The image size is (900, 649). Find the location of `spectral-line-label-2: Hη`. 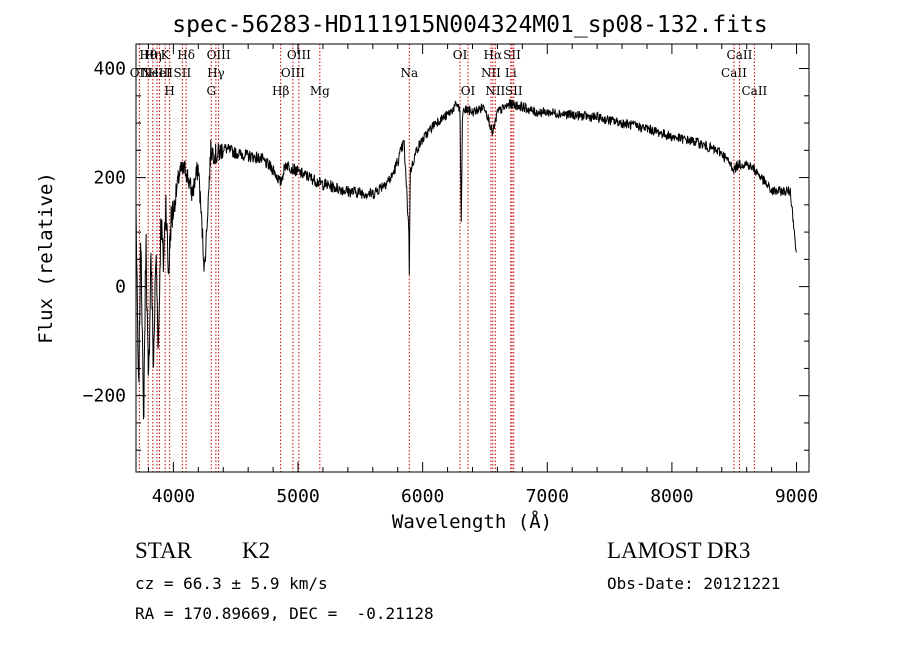

spectral-line-label-2: Hη is located at coordinates (153, 55).